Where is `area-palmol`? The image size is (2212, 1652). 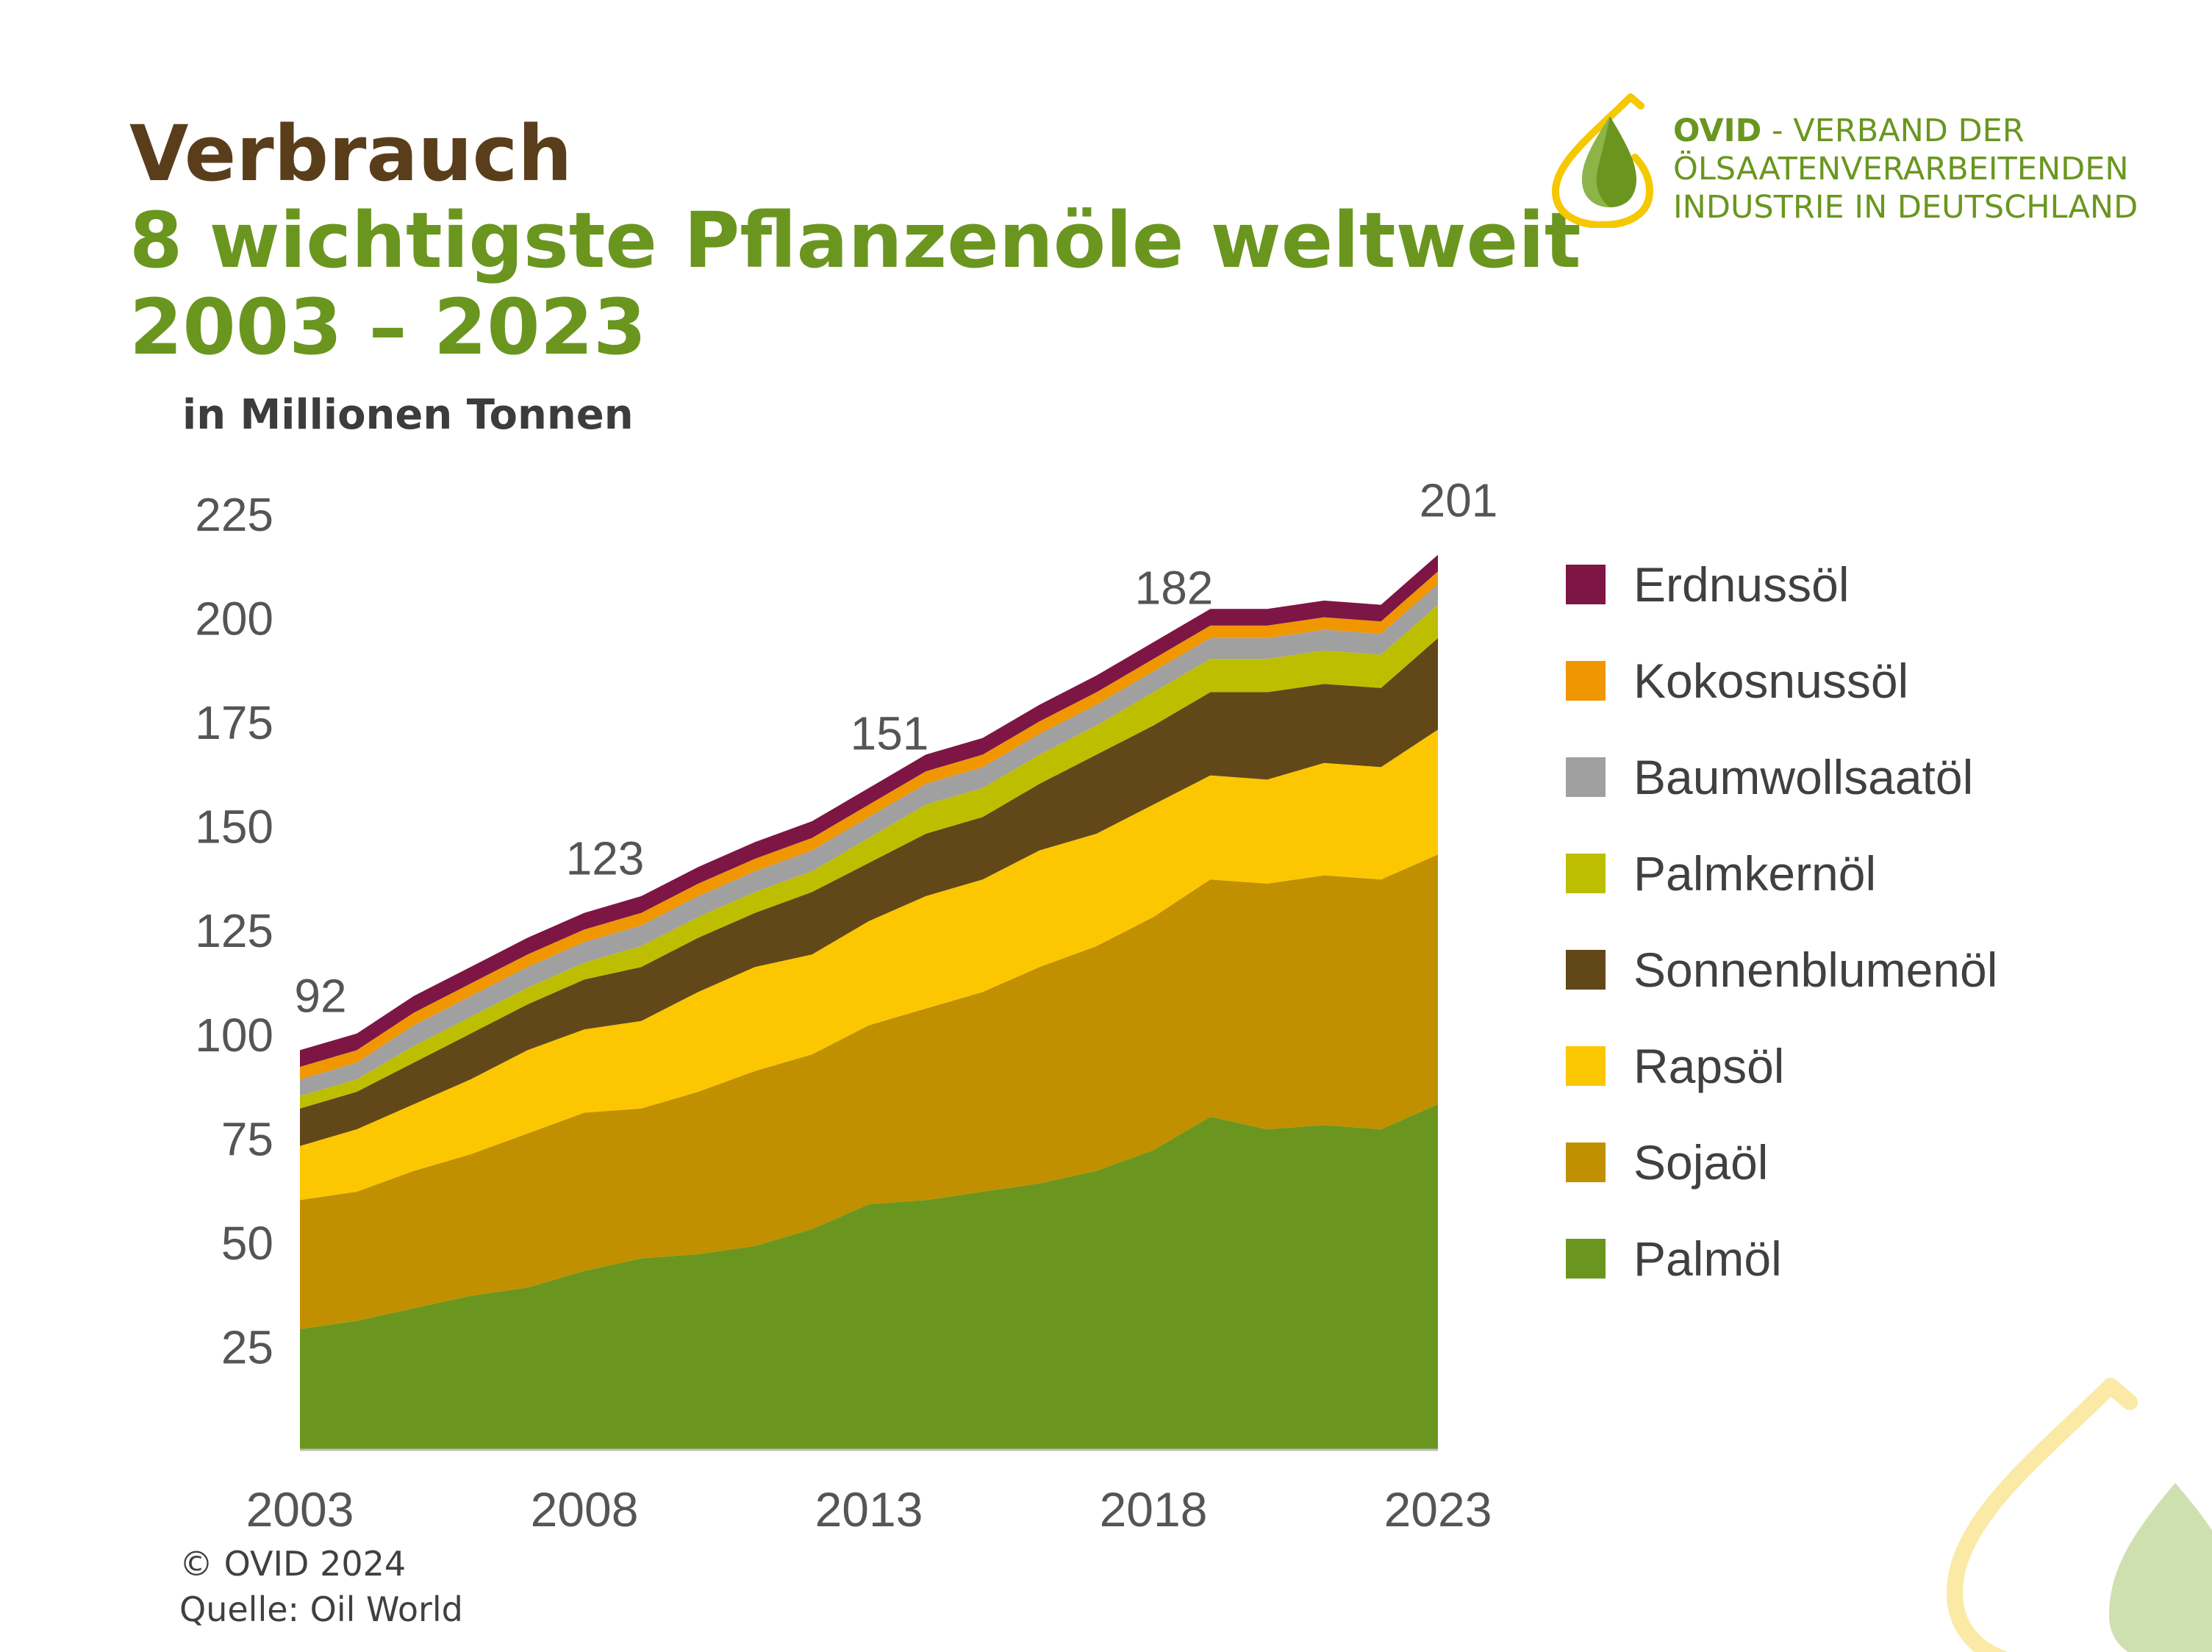
area-palmol is located at coordinates (869, 1277).